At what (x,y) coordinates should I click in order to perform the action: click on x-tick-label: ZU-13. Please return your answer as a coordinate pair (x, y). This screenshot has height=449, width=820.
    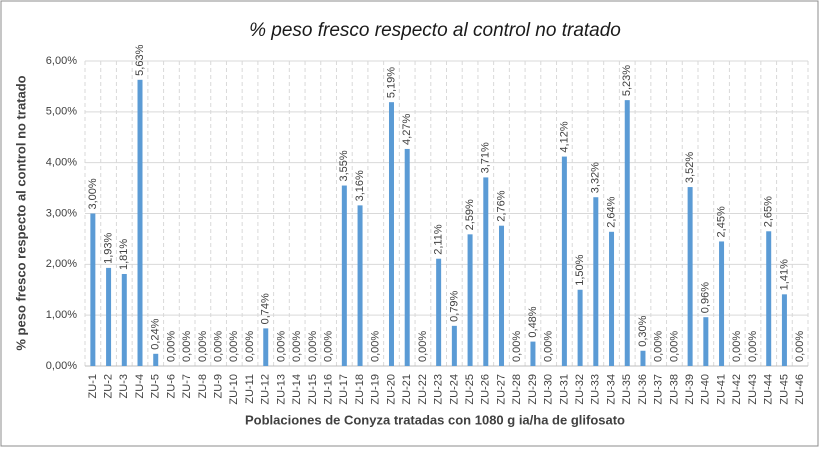
    Looking at the image, I should click on (281, 389).